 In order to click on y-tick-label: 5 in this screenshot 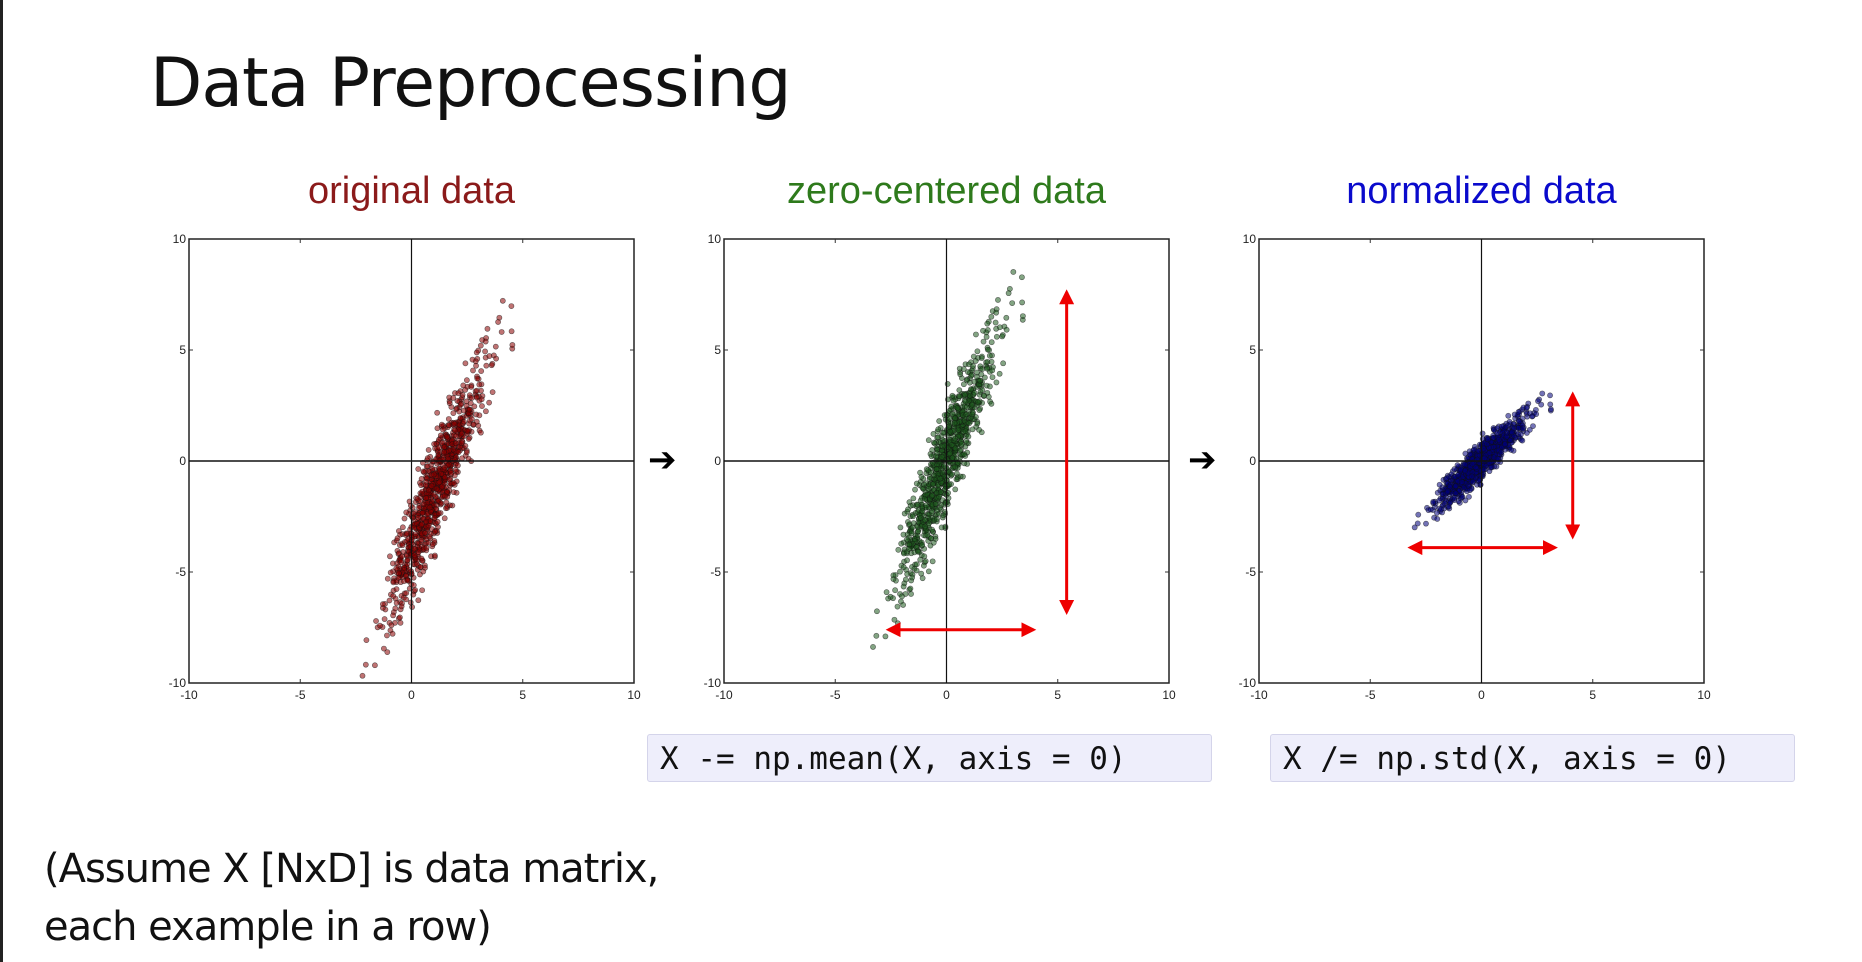, I will do `click(1252, 350)`.